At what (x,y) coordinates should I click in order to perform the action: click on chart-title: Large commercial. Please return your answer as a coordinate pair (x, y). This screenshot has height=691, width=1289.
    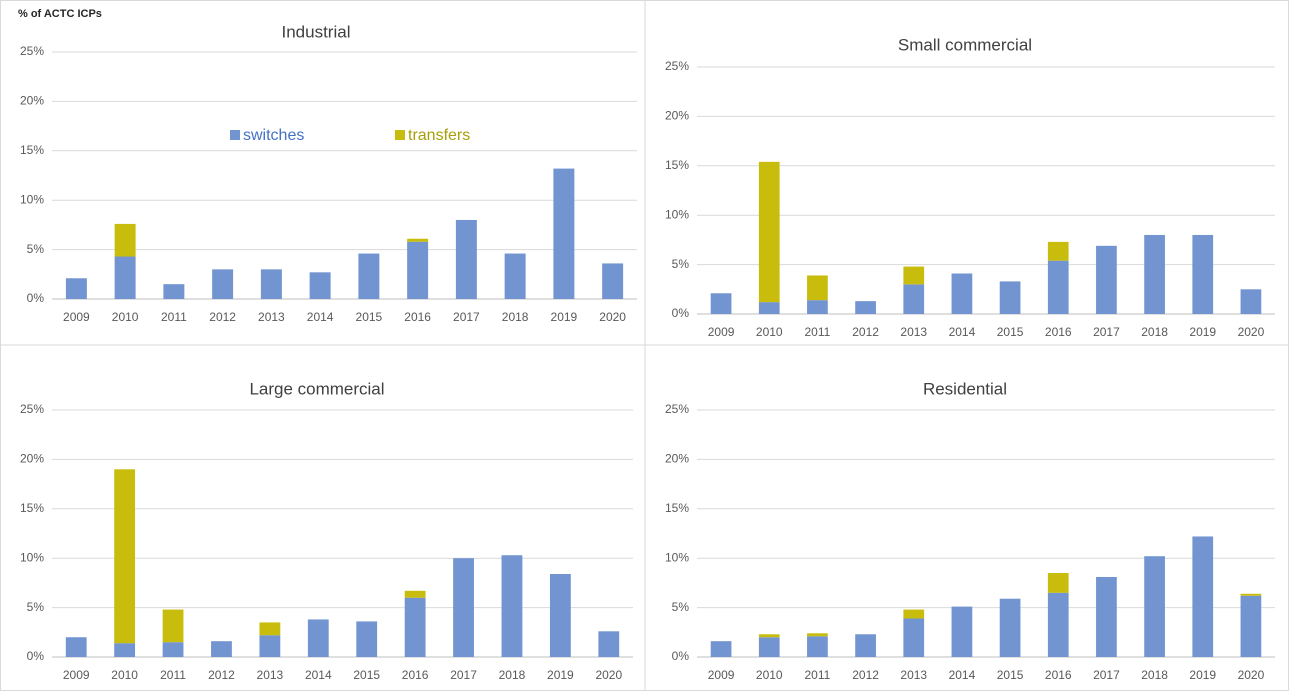
    Looking at the image, I should click on (316, 388).